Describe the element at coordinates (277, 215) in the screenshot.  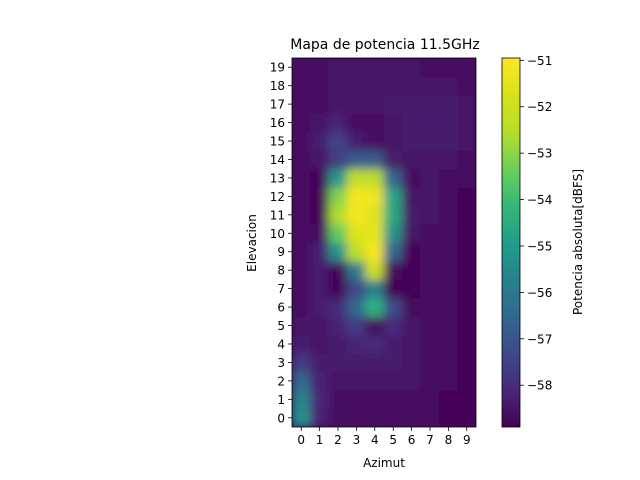
I see `y-tick-label: 11` at that location.